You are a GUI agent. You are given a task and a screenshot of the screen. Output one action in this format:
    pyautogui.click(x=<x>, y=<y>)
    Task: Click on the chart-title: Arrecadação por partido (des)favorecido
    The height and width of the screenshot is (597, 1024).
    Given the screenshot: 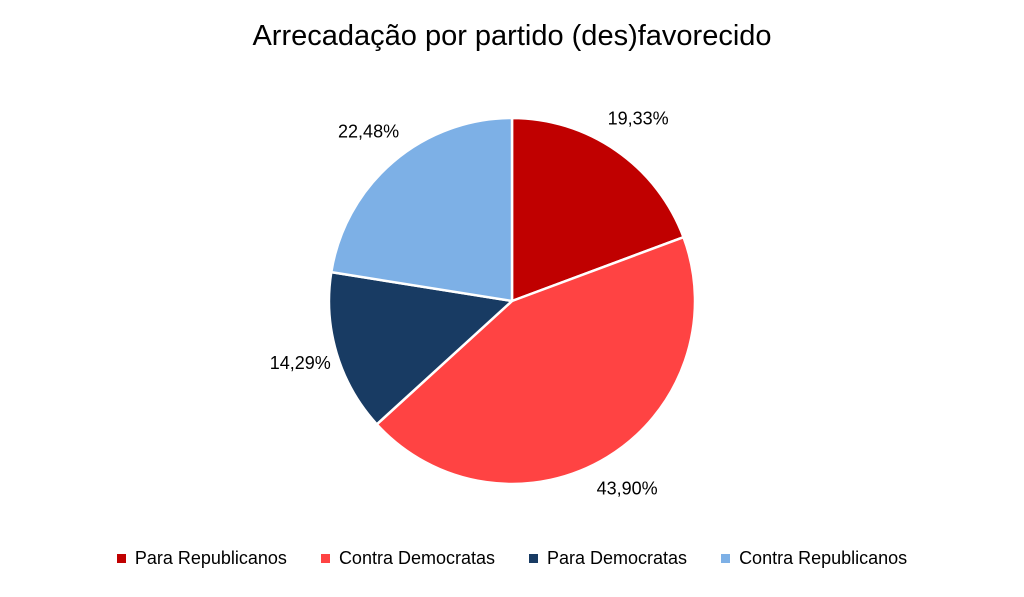 What is the action you would take?
    pyautogui.click(x=512, y=36)
    